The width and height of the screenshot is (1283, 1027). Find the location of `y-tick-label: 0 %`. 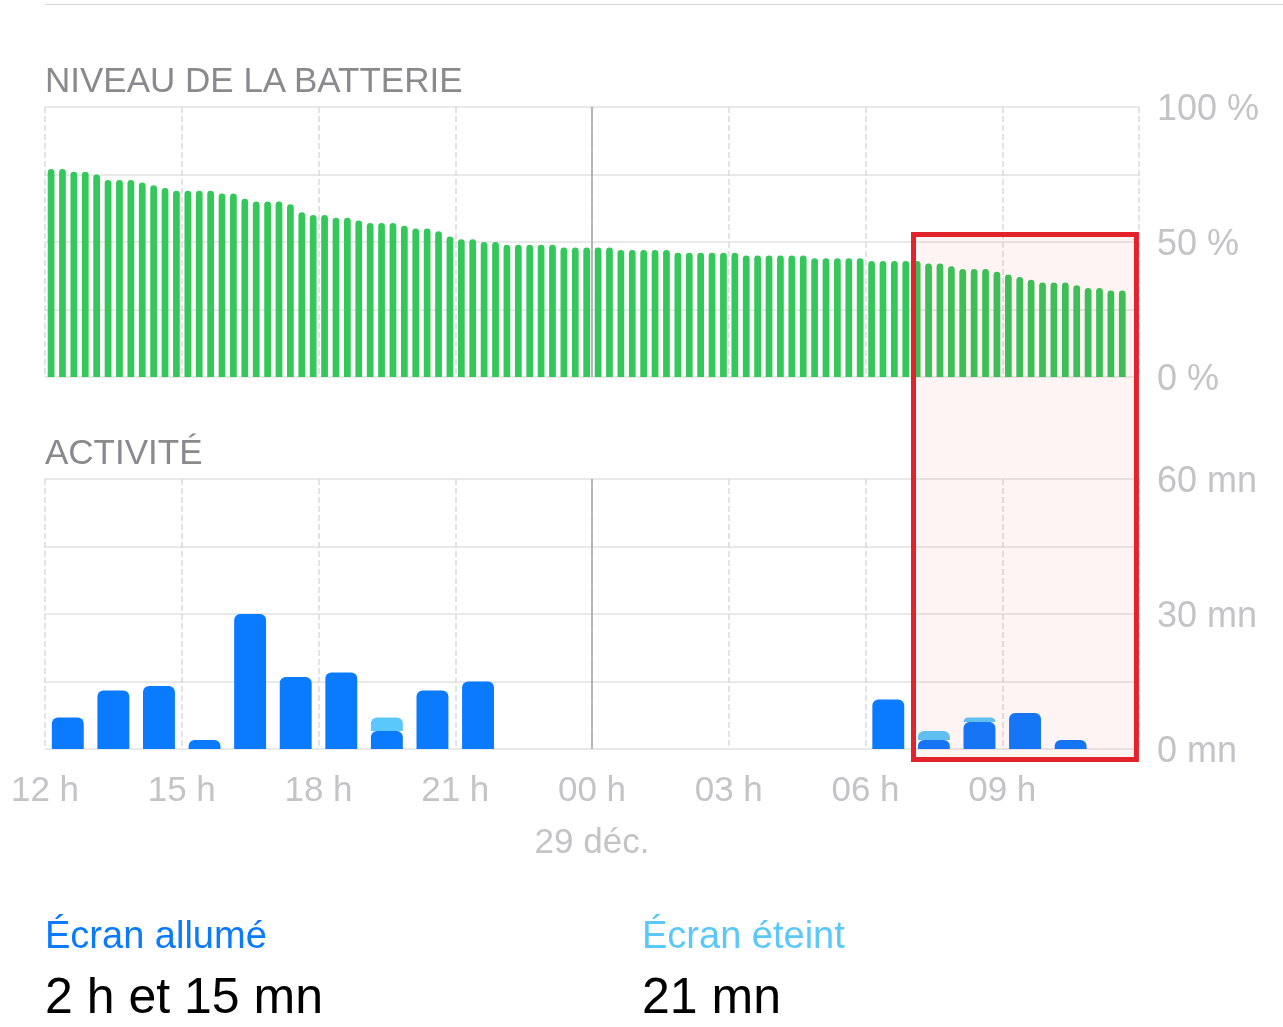

y-tick-label: 0 % is located at coordinates (1188, 377).